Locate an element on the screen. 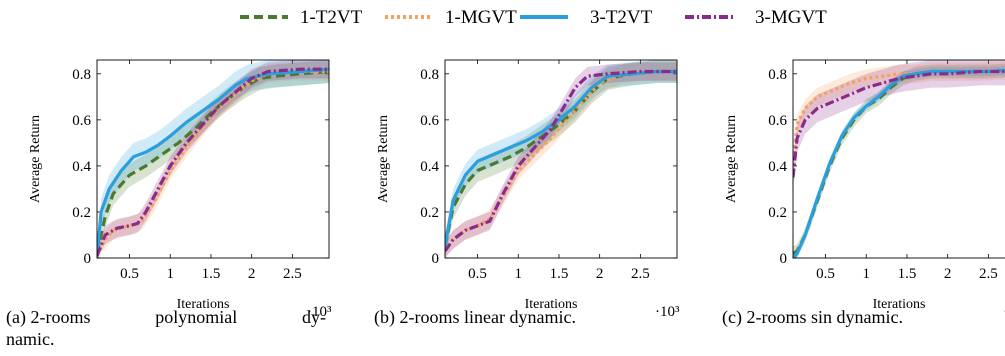  legend: 1-T2VT 1-MGVT 3-T2VT 3-MGVT is located at coordinates (533, 17).